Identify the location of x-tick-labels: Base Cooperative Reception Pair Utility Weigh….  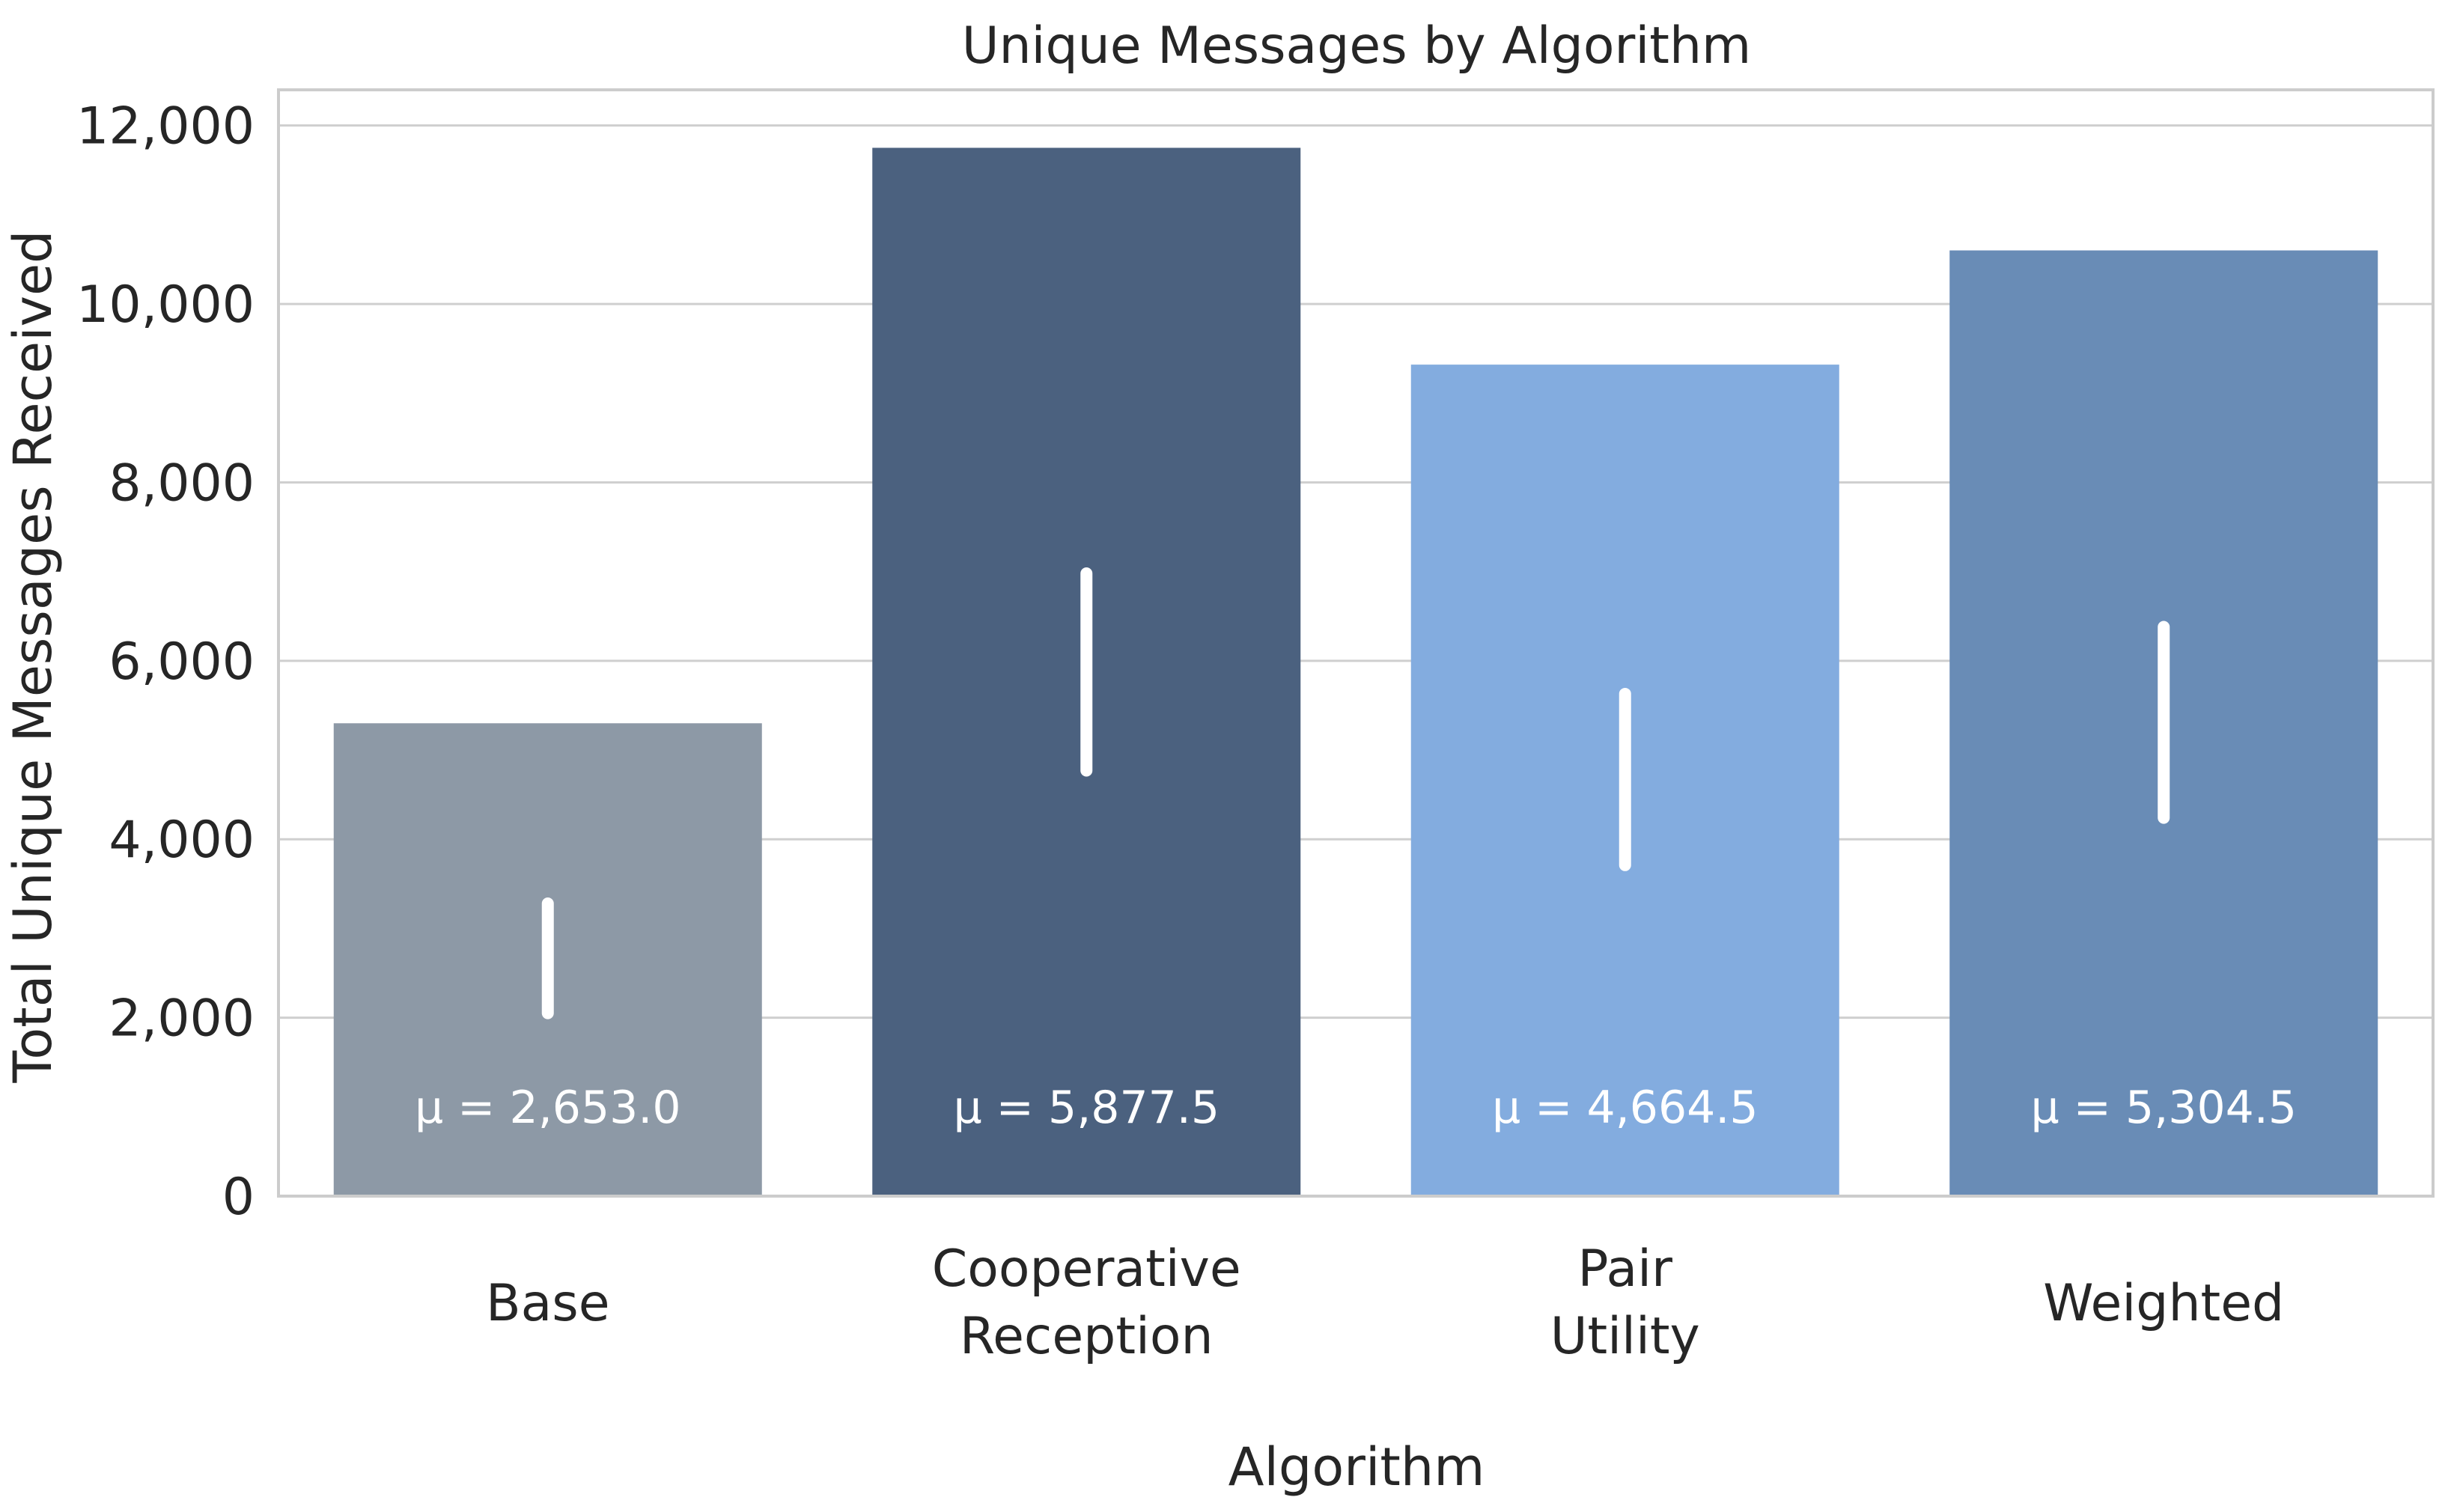
(1385, 1303).